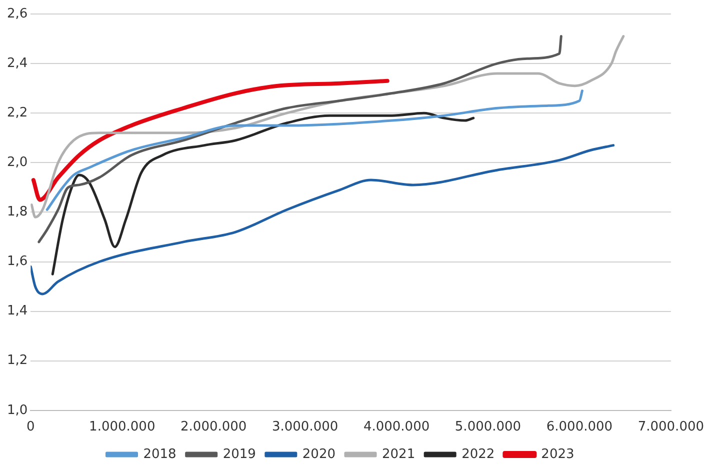 The image size is (707, 473). What do you see at coordinates (671, 427) in the screenshot?
I see `x-tick-label: 7.000.000` at bounding box center [671, 427].